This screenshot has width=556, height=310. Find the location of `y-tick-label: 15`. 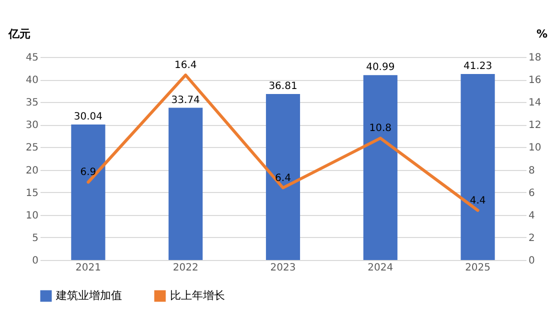

y-tick-label: 15 is located at coordinates (32, 193).